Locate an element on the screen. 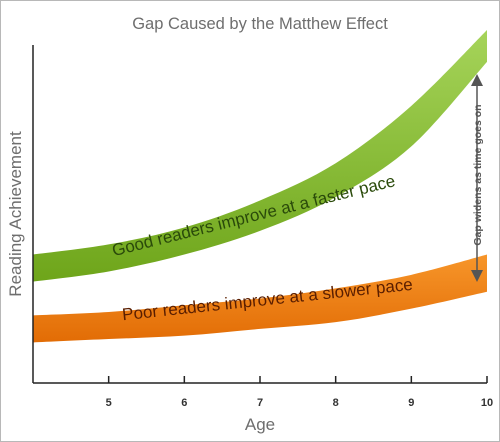 Image resolution: width=500 pixels, height=442 pixels. x-tick-label: 10 is located at coordinates (487, 403).